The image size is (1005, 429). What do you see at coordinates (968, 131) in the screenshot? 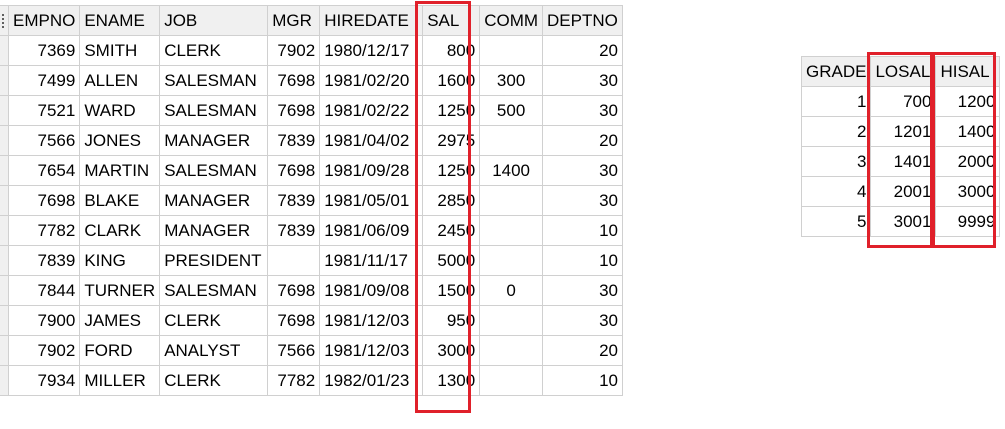
I see `cell-hisal: 1400` at bounding box center [968, 131].